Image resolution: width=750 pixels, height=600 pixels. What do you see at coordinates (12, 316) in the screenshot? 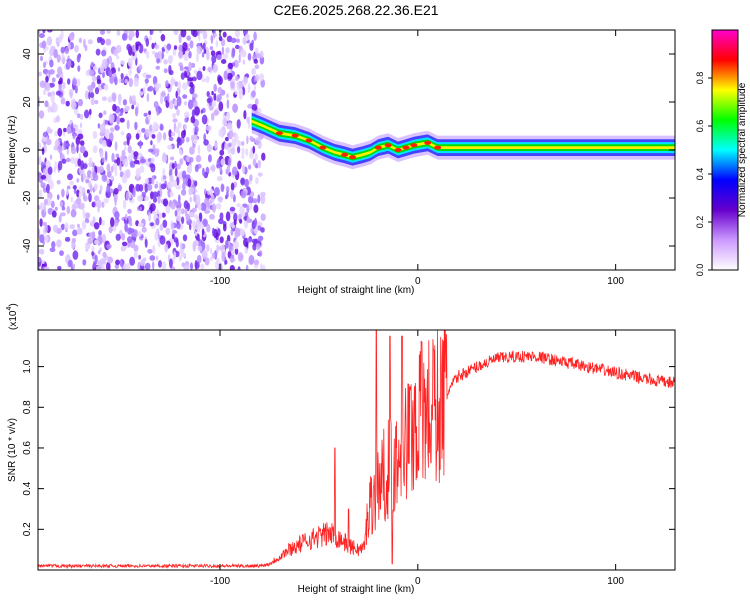
I see `snr-y-scale: (x104)` at bounding box center [12, 316].